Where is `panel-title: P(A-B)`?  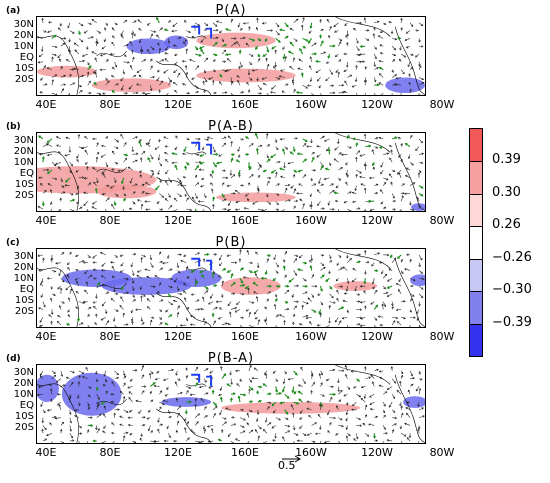 panel-title: P(A-B) is located at coordinates (231, 126).